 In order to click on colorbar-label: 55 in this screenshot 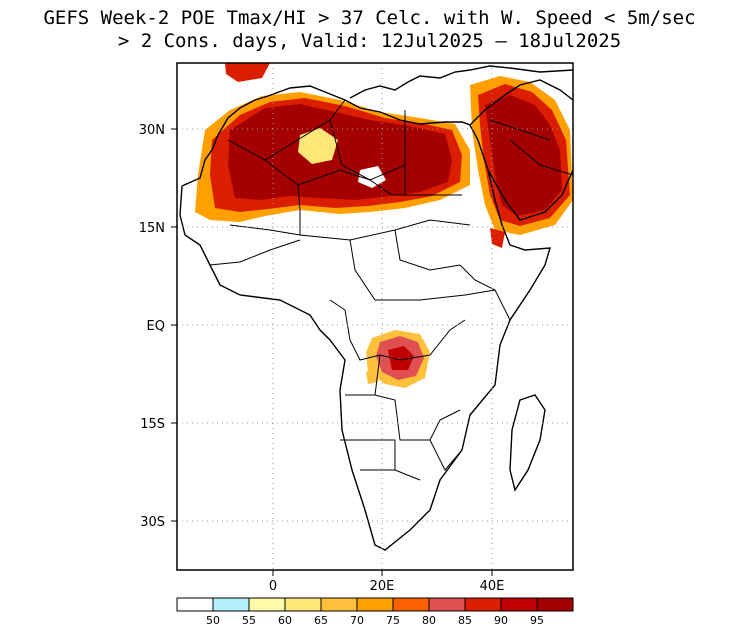, I will do `click(249, 620)`.